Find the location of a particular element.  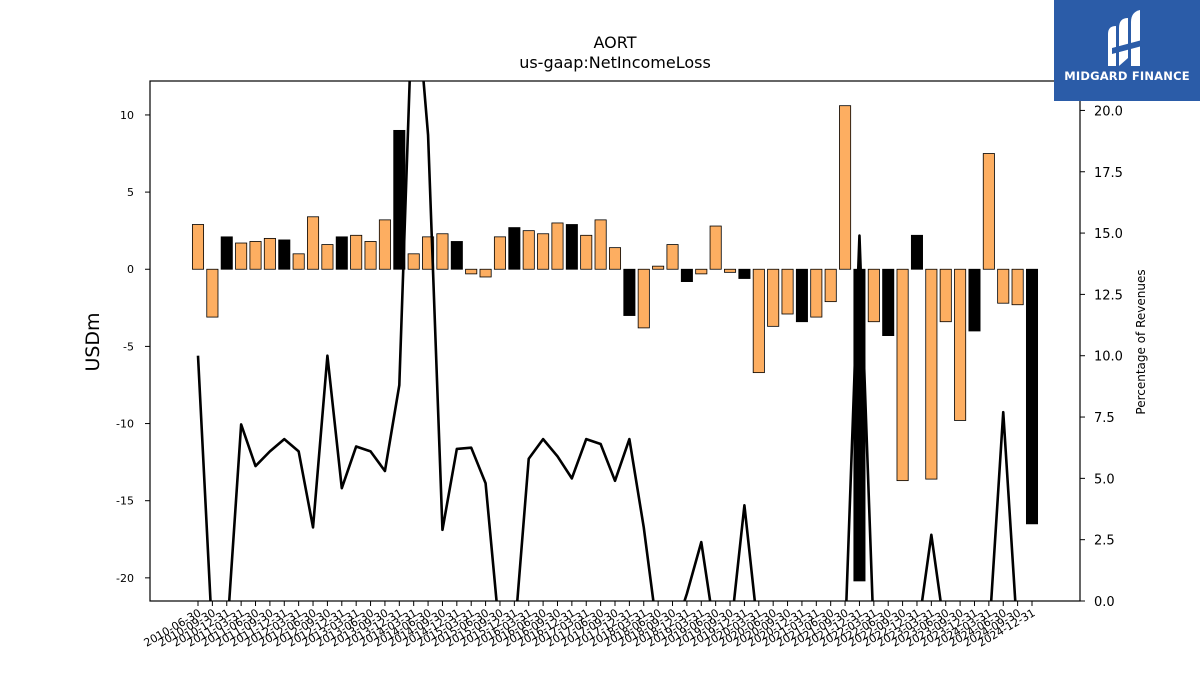

y-axis-left: -20 -15 -10 -5 0 5 10 is located at coordinates (133, 347).